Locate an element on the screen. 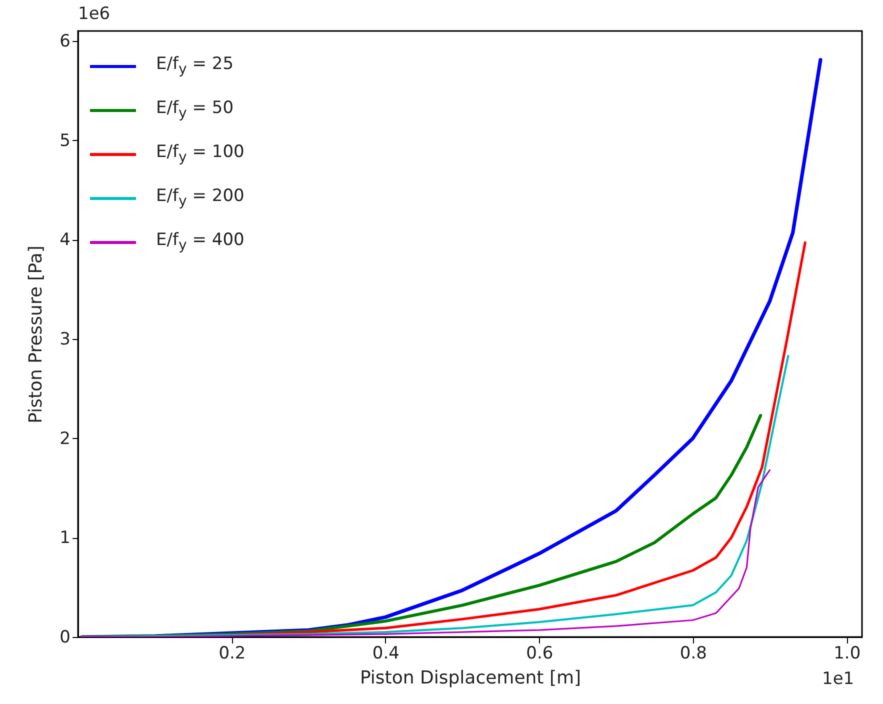 The image size is (883, 704). y-tick-label: 4 is located at coordinates (65, 240).